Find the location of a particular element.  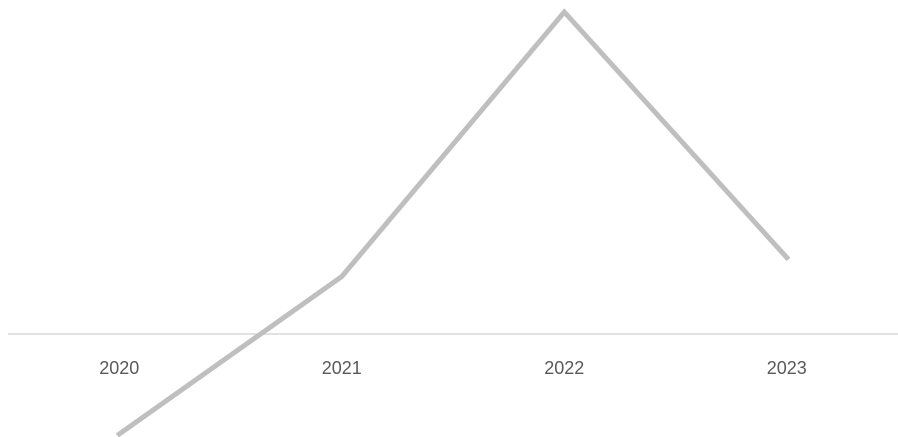

x-tick-label-2020: 2020 is located at coordinates (119, 368).